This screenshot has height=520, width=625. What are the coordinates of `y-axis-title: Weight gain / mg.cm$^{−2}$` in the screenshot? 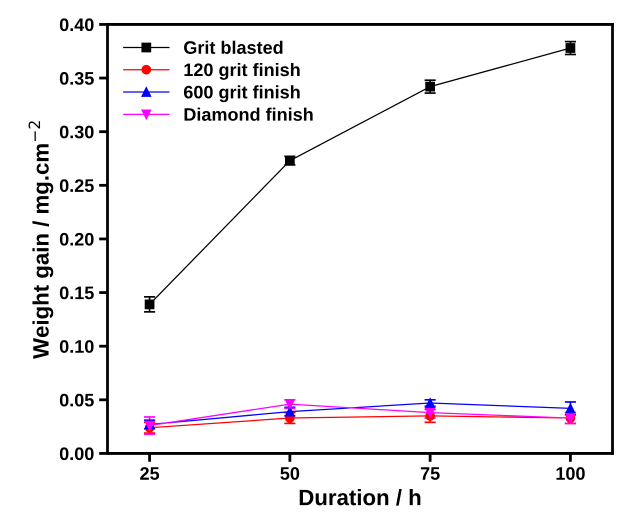 It's located at (41, 240).